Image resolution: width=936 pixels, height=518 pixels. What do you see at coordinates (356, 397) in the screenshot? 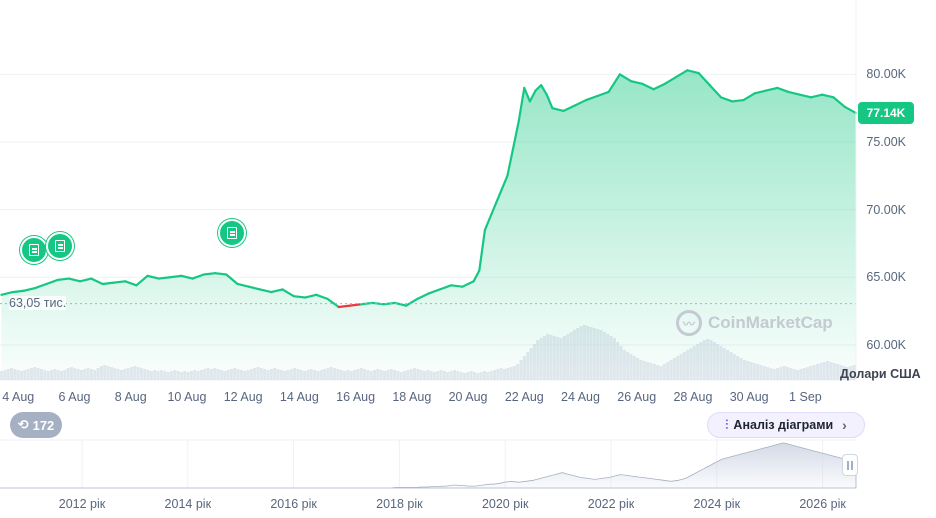
I see `x-tick-label: 16 Aug` at bounding box center [356, 397].